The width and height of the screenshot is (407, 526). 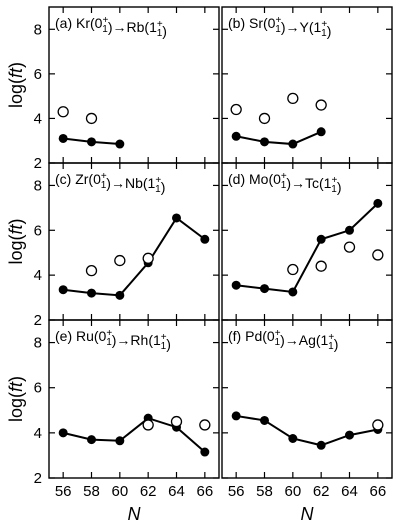 What do you see at coordinates (307, 85) in the screenshot?
I see `panel-b: (b) Sr(0+ 1)→Y(1+ 1)` at bounding box center [307, 85].